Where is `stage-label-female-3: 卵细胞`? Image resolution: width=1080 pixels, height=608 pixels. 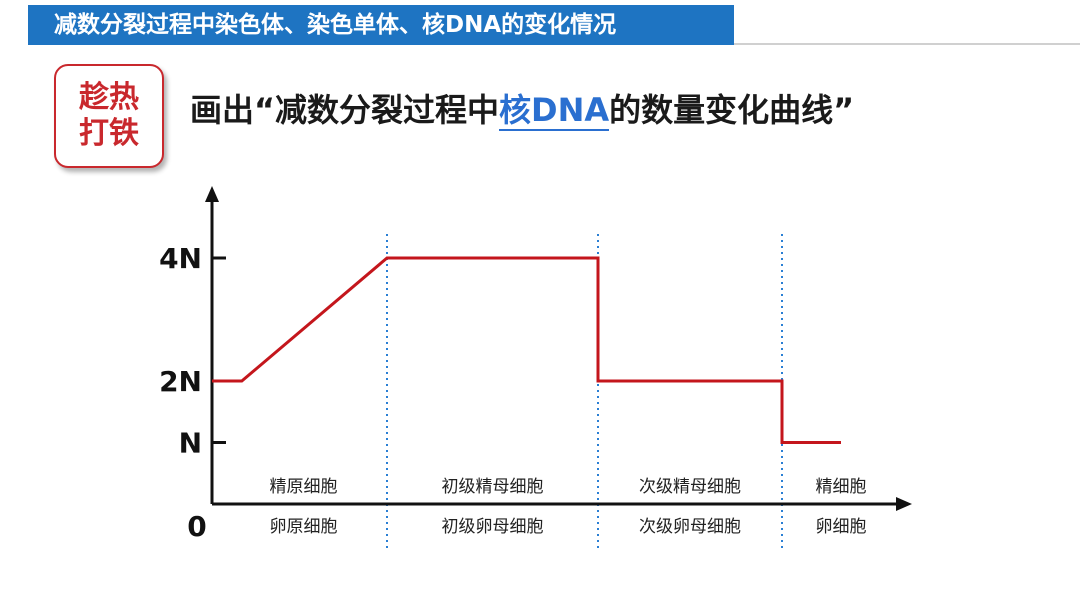
stage-label-female-3: 卵细胞 is located at coordinates (841, 527).